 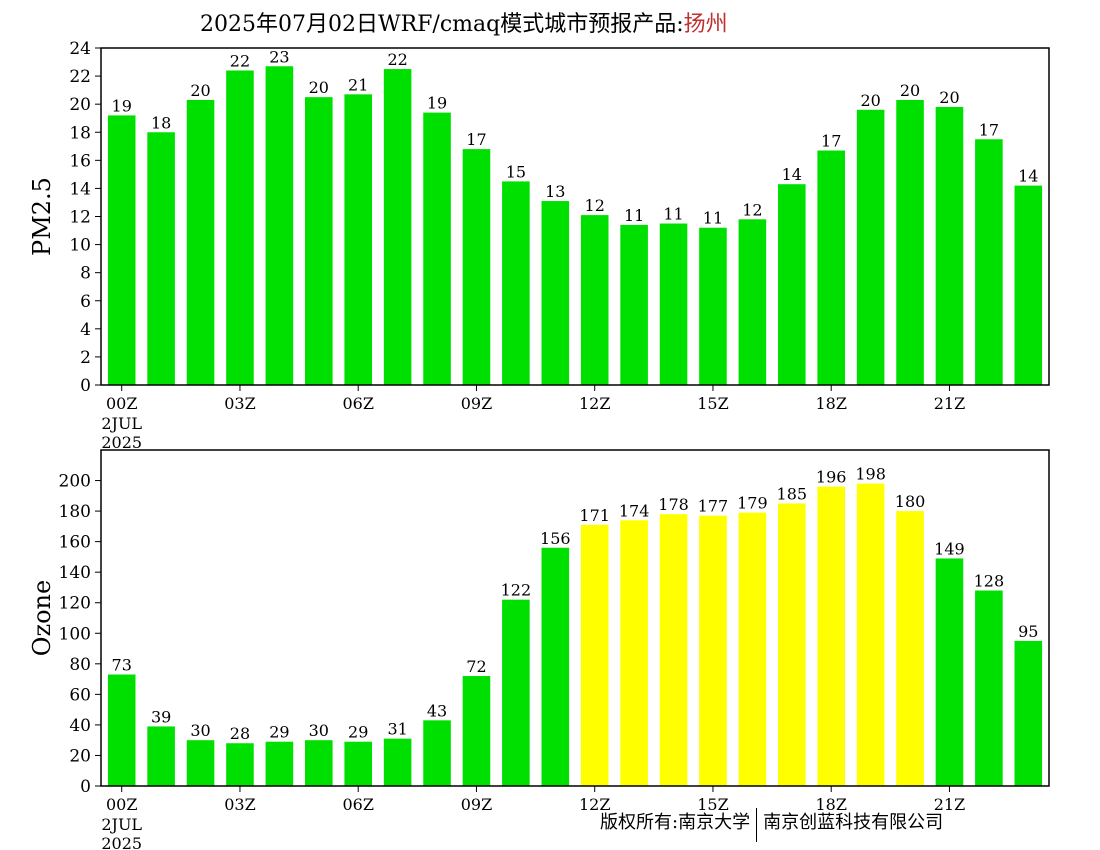 I want to click on y-tick-label: 12, so click(x=80, y=218).